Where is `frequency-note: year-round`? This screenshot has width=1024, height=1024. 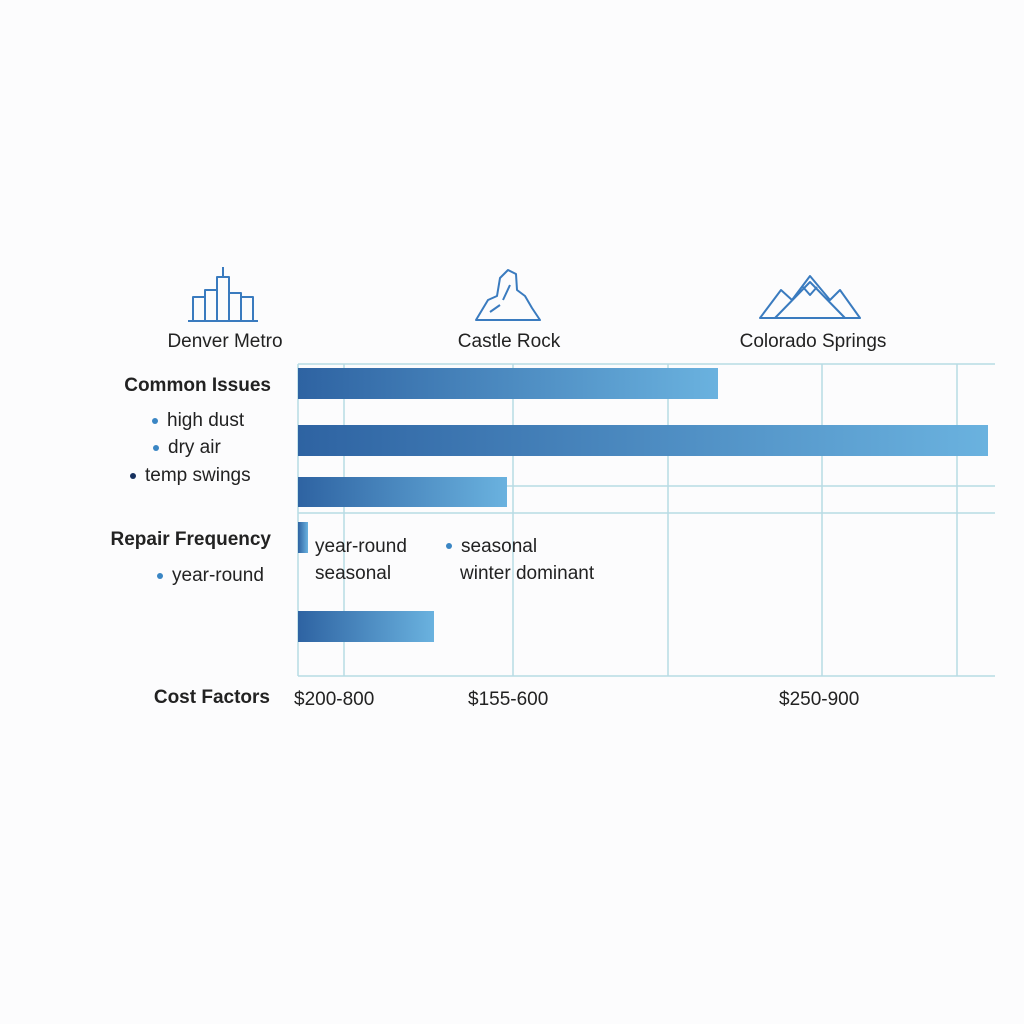 frequency-note: year-round is located at coordinates (361, 546).